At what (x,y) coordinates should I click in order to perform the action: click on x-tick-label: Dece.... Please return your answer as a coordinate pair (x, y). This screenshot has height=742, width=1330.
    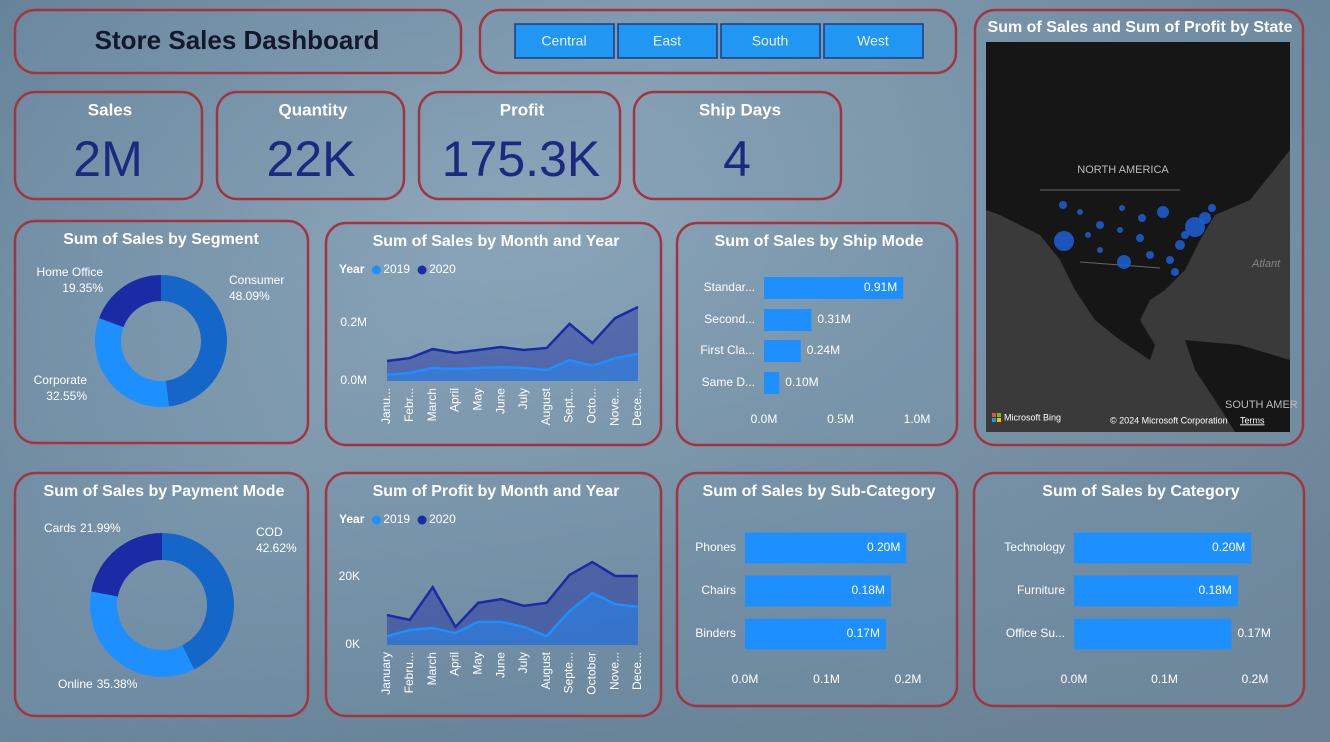
    Looking at the image, I should click on (637, 407).